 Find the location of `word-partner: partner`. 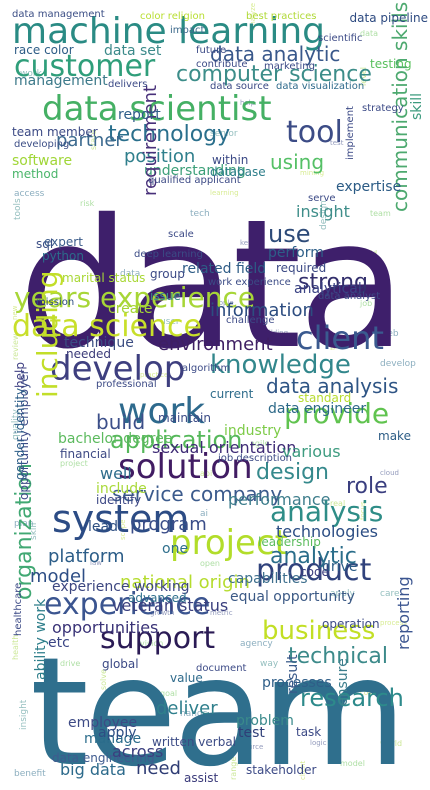

word-partner: partner is located at coordinates (89, 140).